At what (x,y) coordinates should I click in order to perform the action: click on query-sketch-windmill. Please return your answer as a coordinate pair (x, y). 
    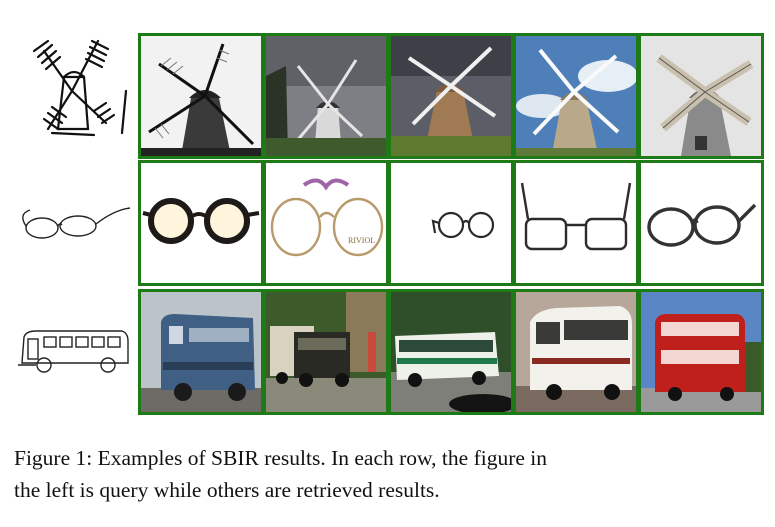
    Looking at the image, I should click on (73, 96).